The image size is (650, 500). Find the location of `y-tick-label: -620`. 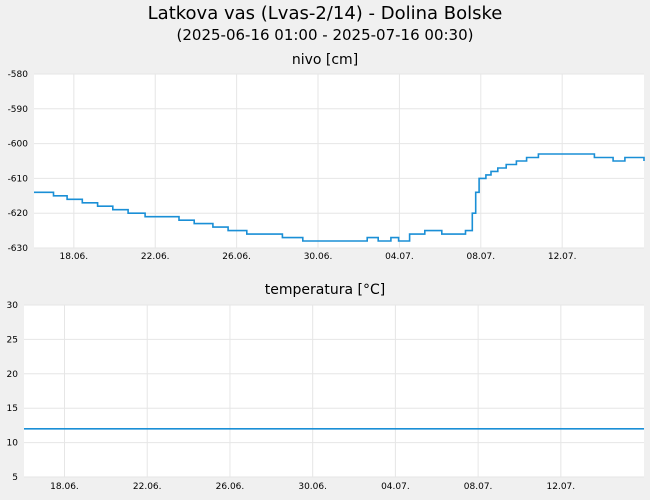

y-tick-label: -620 is located at coordinates (18, 214).